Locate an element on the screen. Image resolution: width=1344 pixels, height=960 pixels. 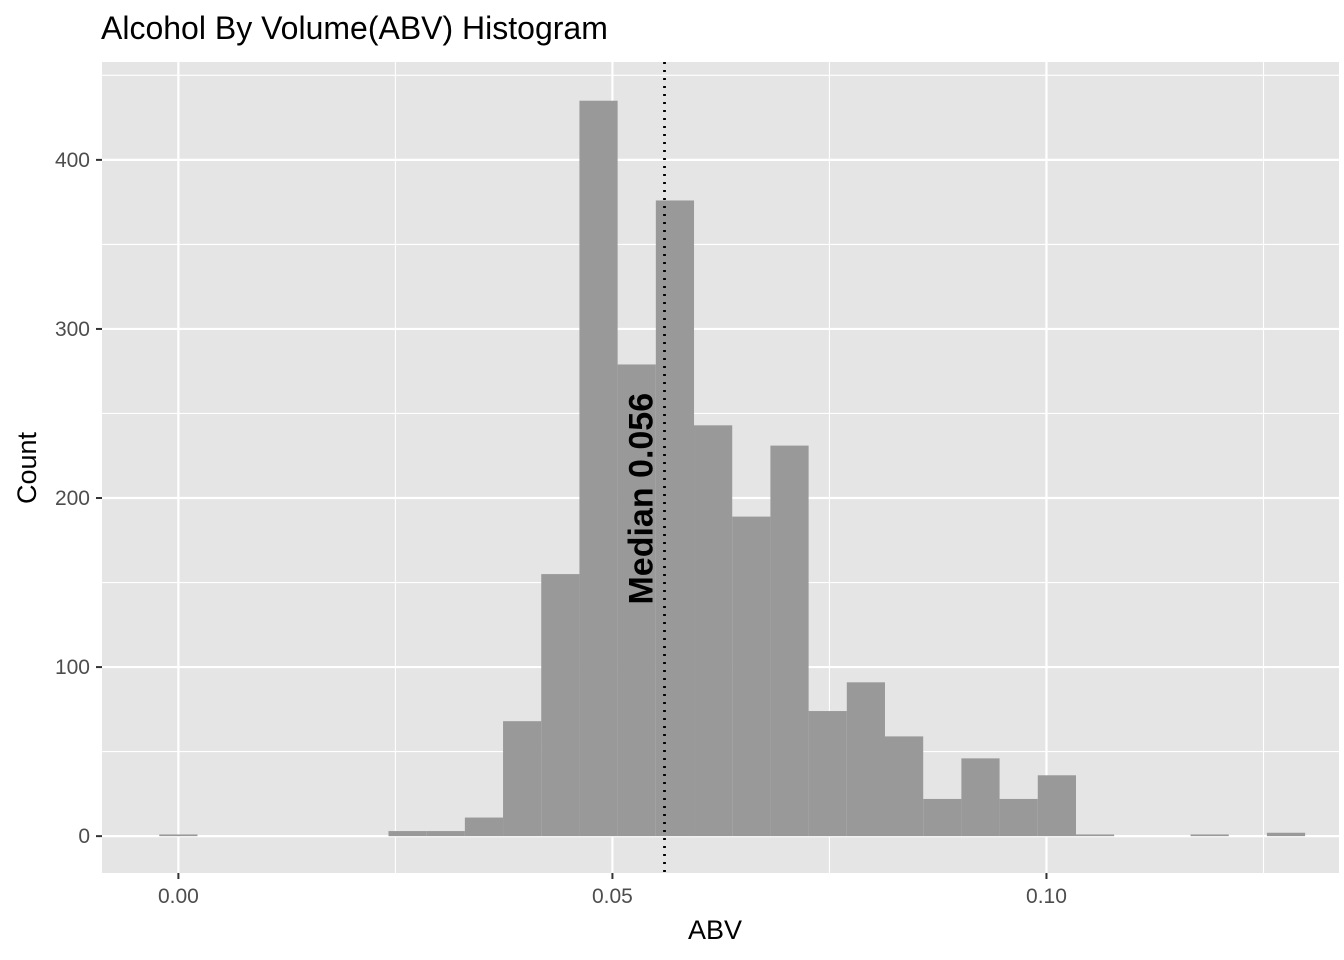
x-tick-label: 0.05 is located at coordinates (612, 896).